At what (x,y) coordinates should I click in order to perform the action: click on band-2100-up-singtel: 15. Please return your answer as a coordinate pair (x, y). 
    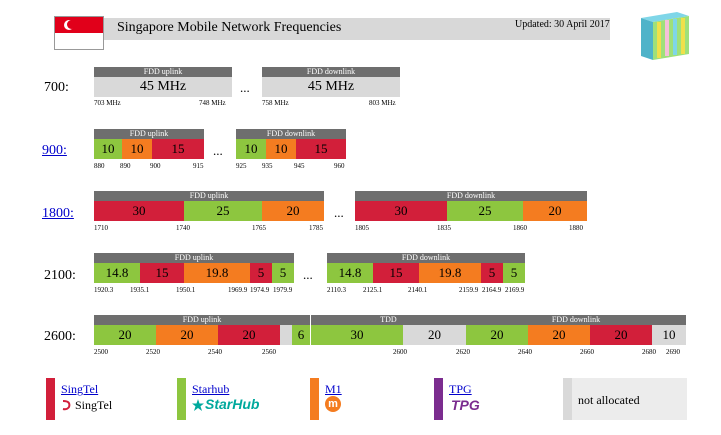
    Looking at the image, I should click on (162, 273).